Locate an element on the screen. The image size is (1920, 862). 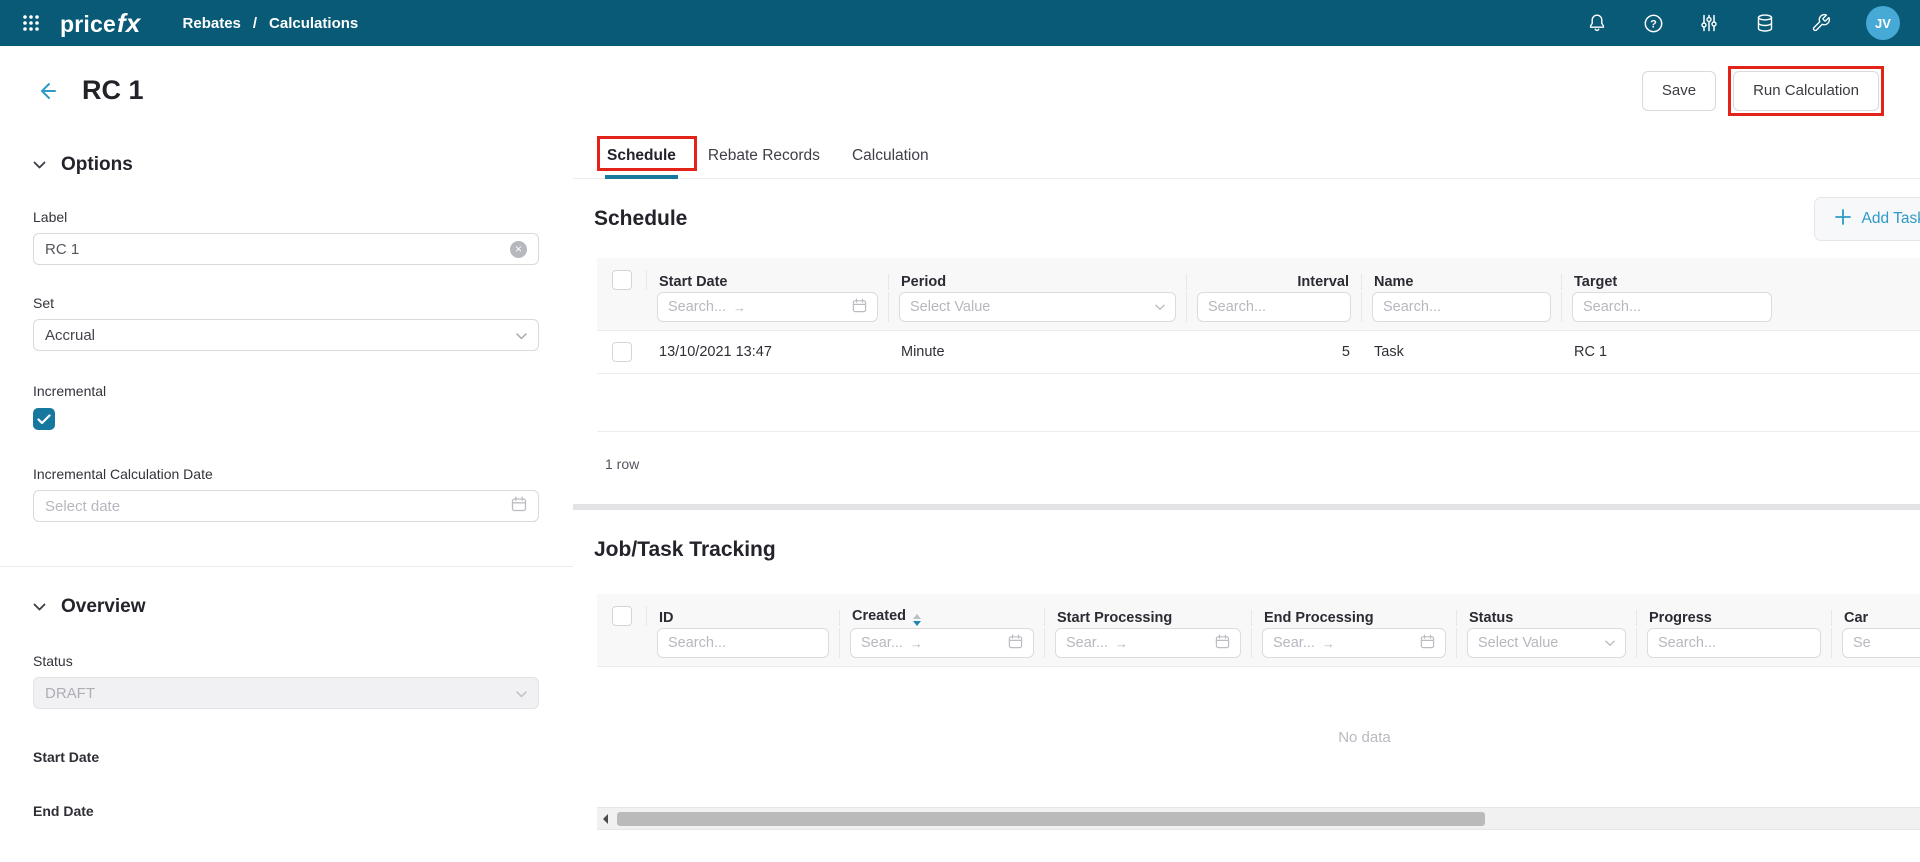
add-task-button: Add Task is located at coordinates (1866, 219).